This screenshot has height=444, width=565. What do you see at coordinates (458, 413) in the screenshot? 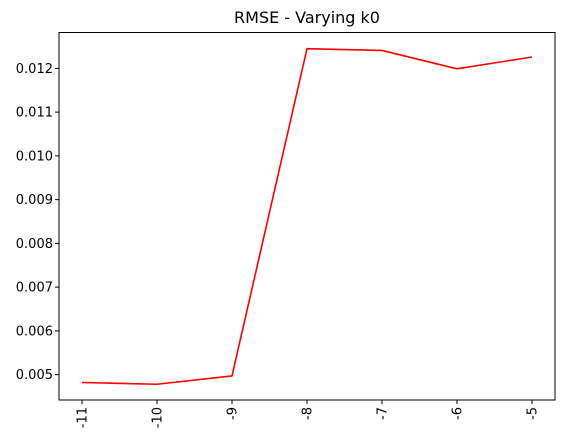
I see `x-tick-label: -6` at bounding box center [458, 413].